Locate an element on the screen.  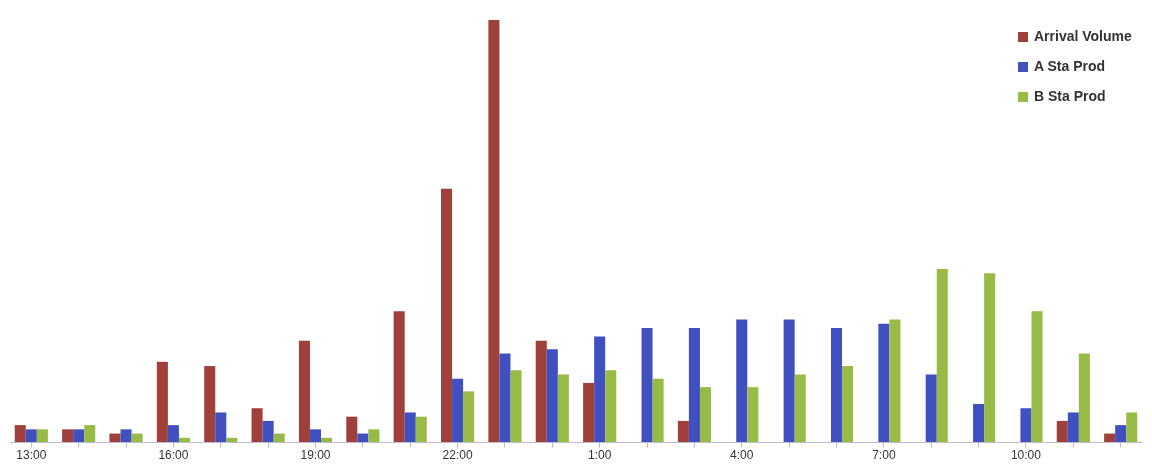
x-tick-label: 16:00 is located at coordinates (173, 454).